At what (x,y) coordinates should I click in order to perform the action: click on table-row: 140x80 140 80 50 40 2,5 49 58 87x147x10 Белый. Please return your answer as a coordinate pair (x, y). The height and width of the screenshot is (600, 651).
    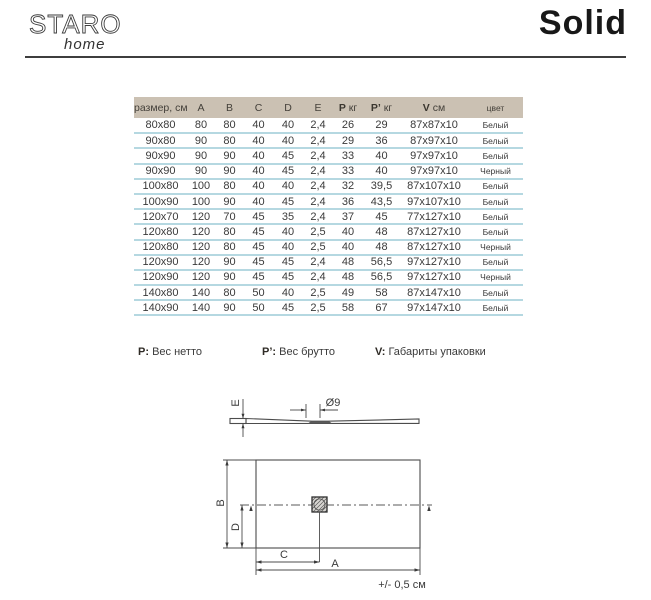
    Looking at the image, I should click on (328, 292).